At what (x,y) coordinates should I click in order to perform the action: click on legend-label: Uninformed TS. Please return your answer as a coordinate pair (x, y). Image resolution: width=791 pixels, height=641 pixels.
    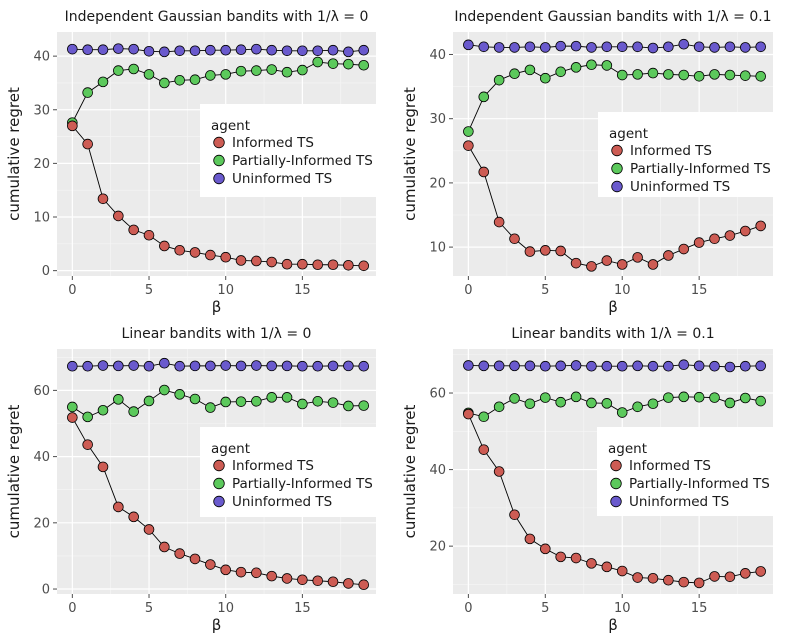
    Looking at the image, I should click on (282, 502).